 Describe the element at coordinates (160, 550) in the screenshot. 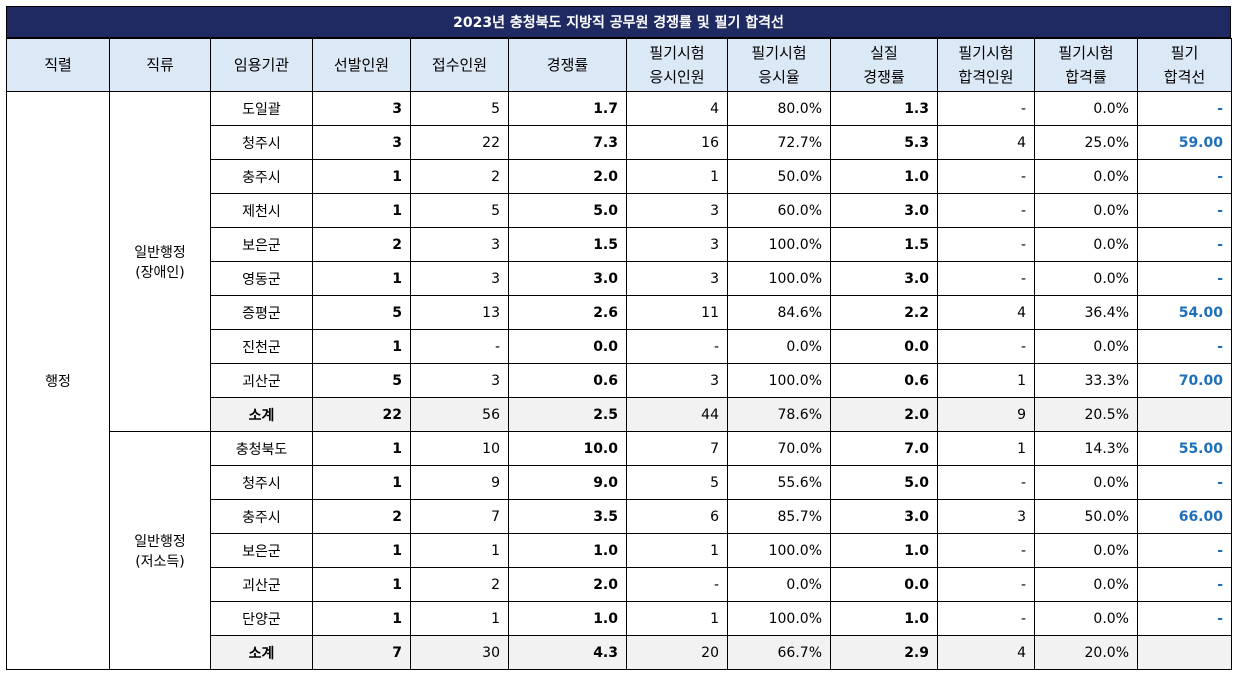

I see `category-cell: 일반행정 (저소득)` at that location.